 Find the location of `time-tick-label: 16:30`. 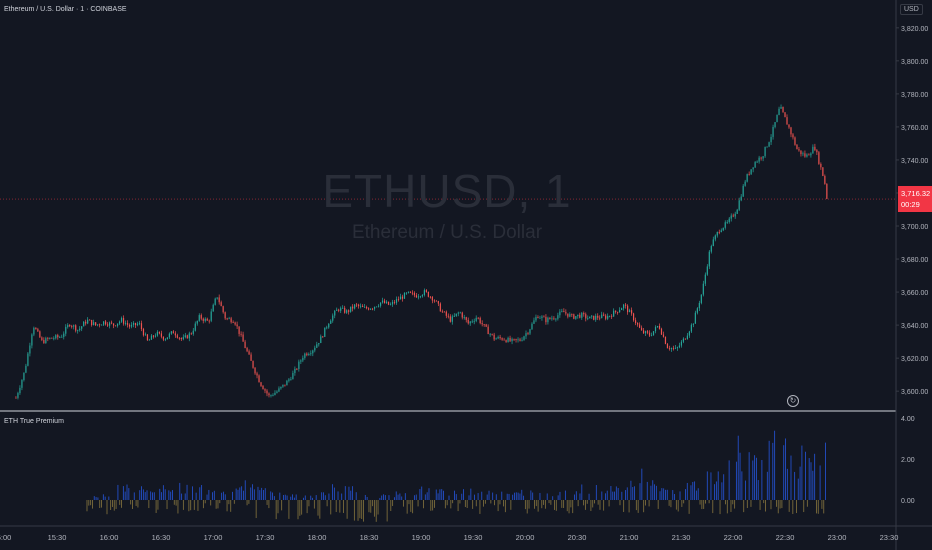

time-tick-label: 16:30 is located at coordinates (161, 537).